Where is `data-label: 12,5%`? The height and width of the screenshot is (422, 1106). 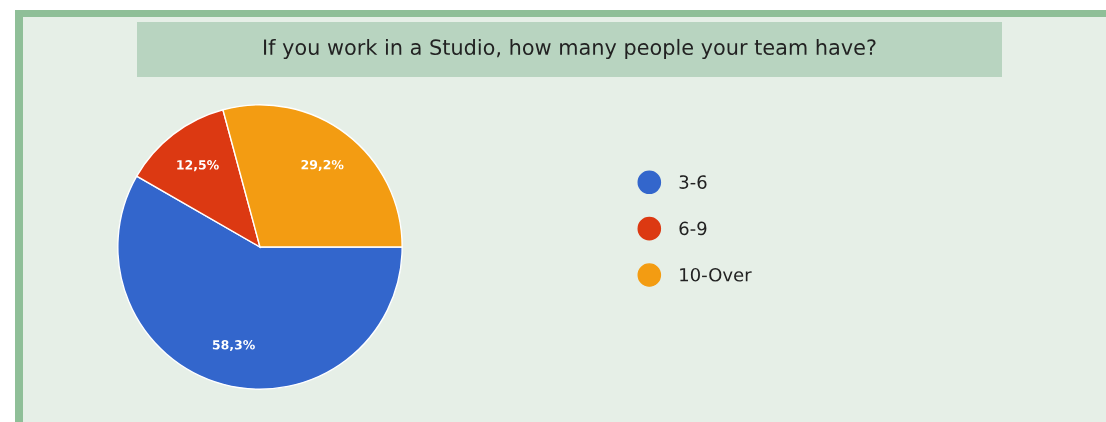
data-label: 12,5% is located at coordinates (198, 166).